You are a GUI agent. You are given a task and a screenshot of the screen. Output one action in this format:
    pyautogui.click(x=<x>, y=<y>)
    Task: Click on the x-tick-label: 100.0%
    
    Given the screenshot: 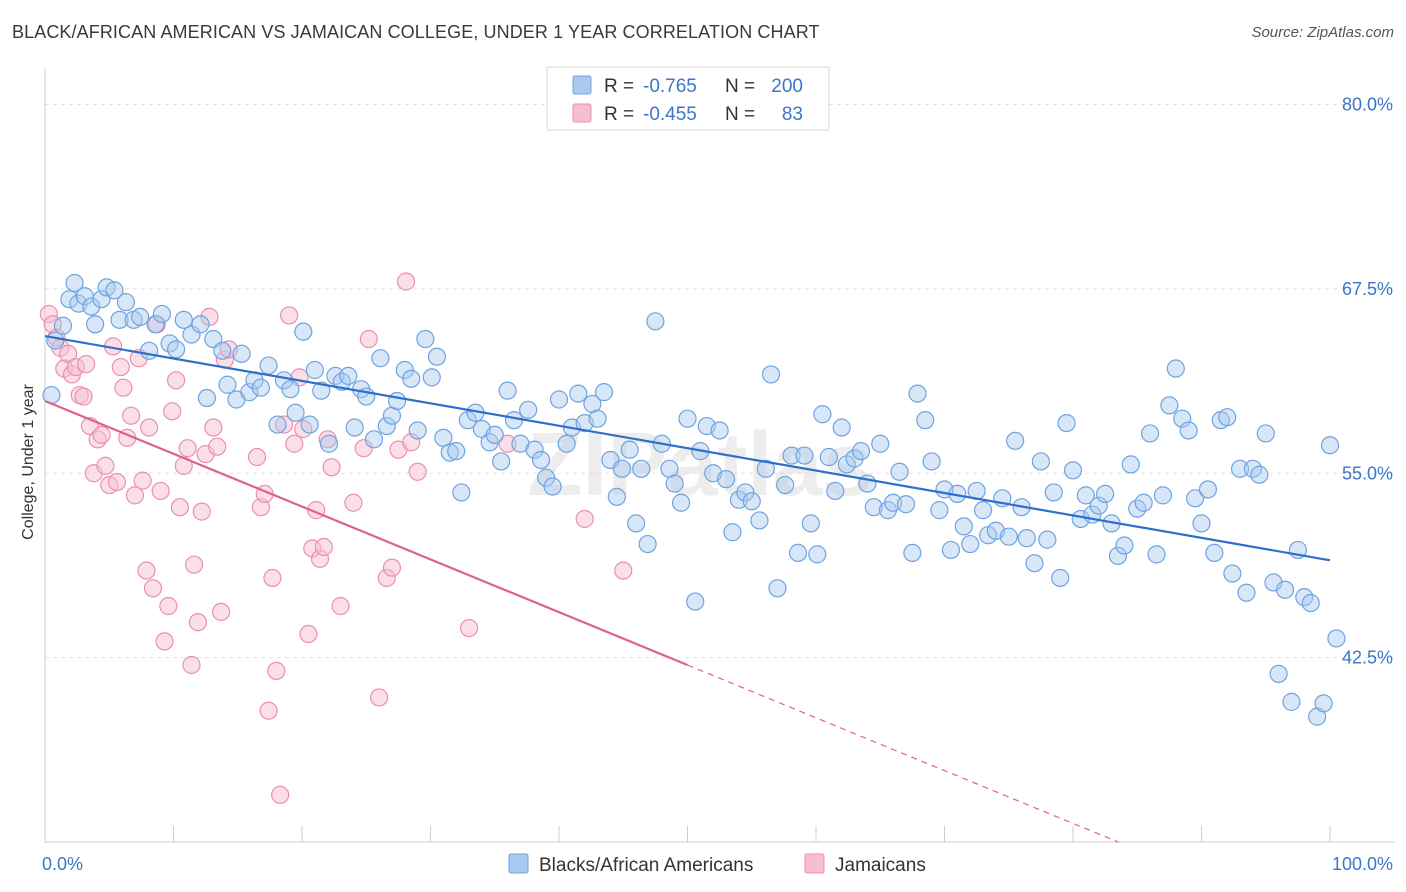 What is the action you would take?
    pyautogui.click(x=1362, y=864)
    